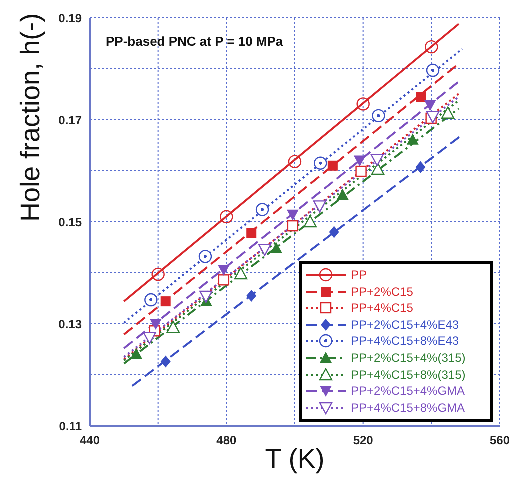  Describe the element at coordinates (408, 407) in the screenshot. I see `legend-label: PP+4%C15+8%GMA` at that location.